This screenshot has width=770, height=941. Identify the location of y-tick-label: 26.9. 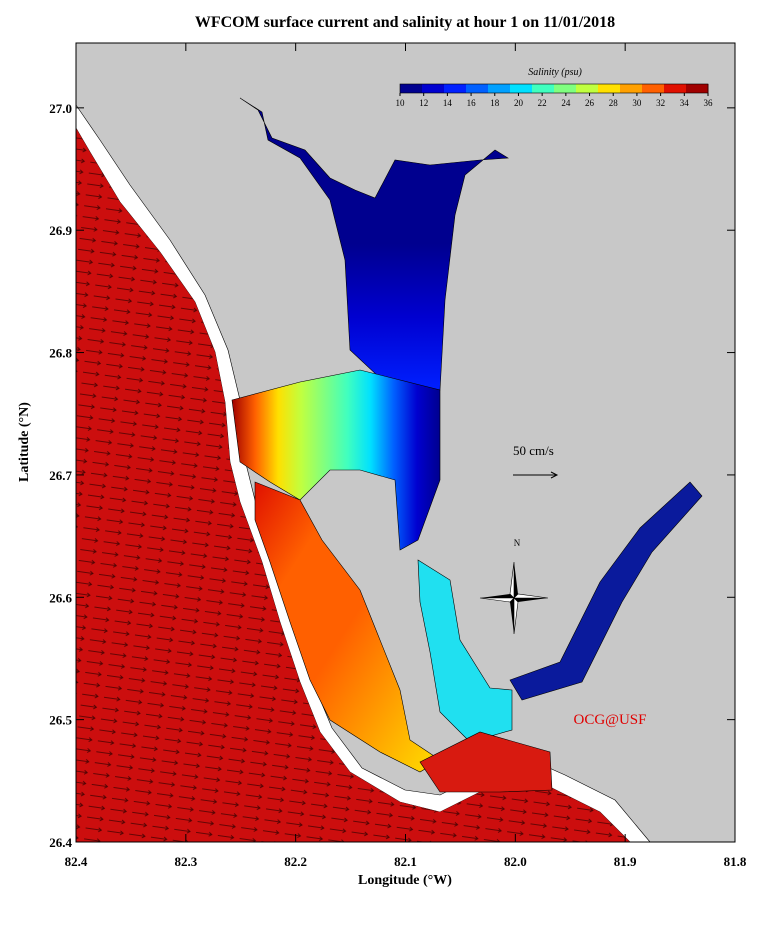
(60, 230).